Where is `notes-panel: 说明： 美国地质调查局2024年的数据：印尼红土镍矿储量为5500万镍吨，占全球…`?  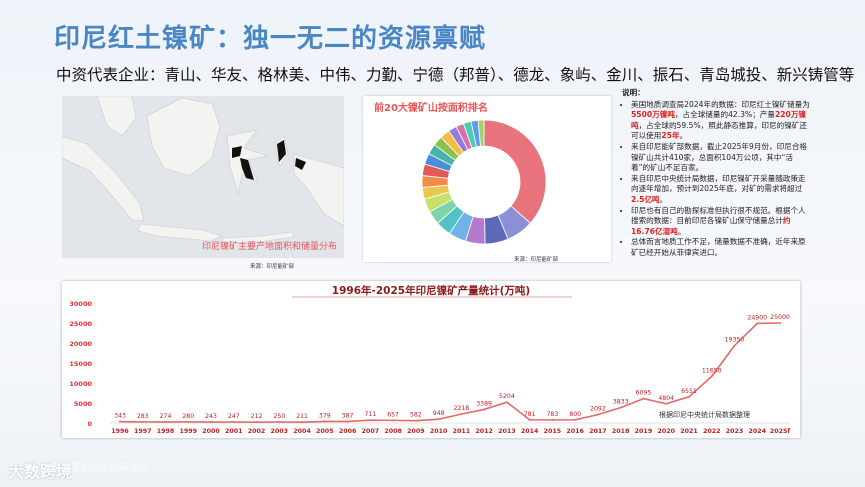 notes-panel: 说明： 美国地质调查局2024年的数据：印尼红土镍矿储量为5500万镍吨，占全球… is located at coordinates (717, 173).